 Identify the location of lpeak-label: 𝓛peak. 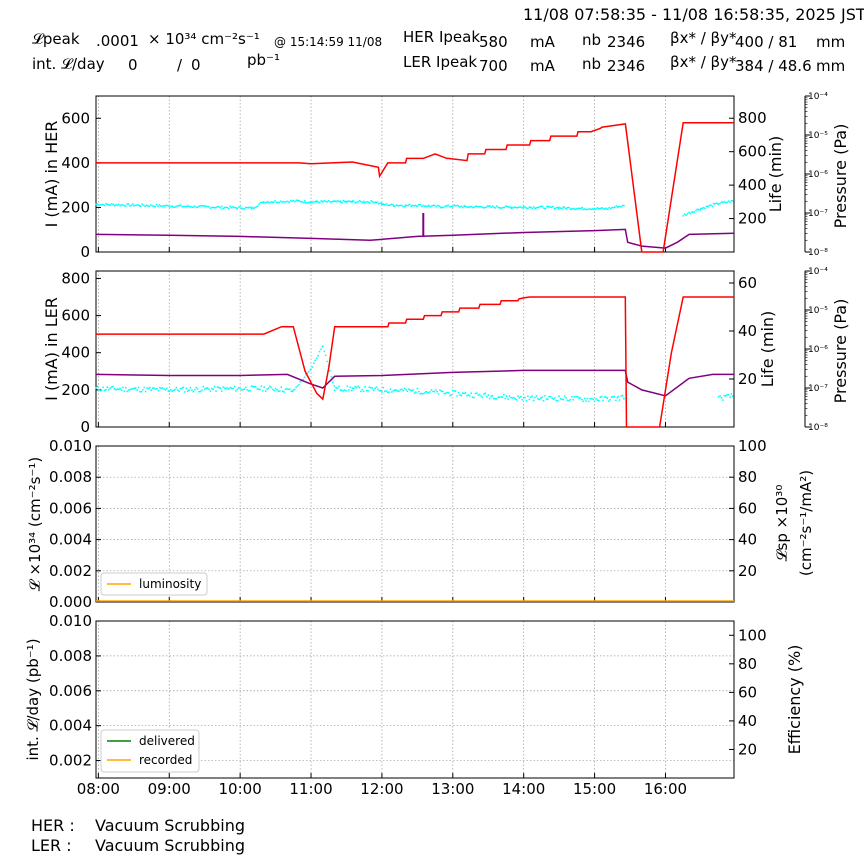
(56, 39).